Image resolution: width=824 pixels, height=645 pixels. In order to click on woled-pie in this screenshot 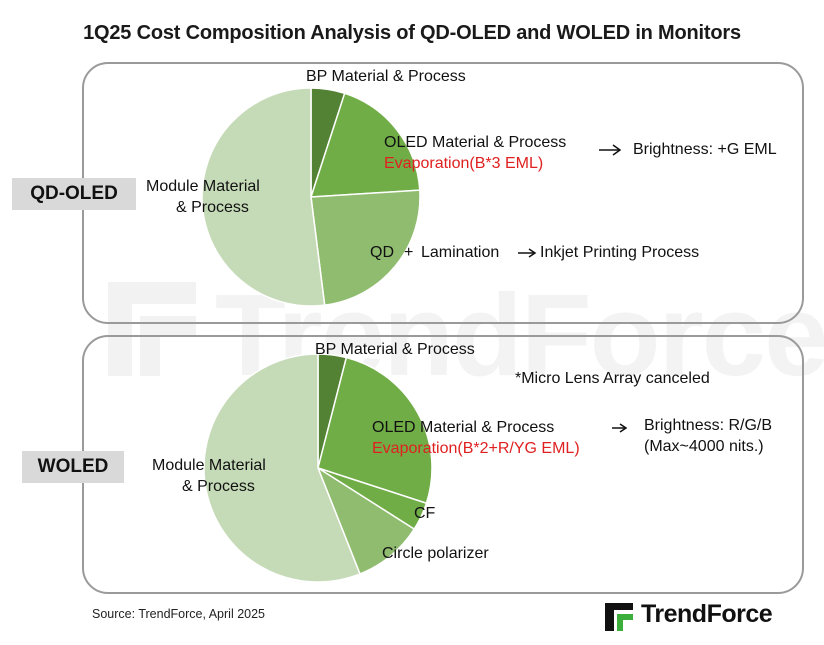, I will do `click(318, 468)`.